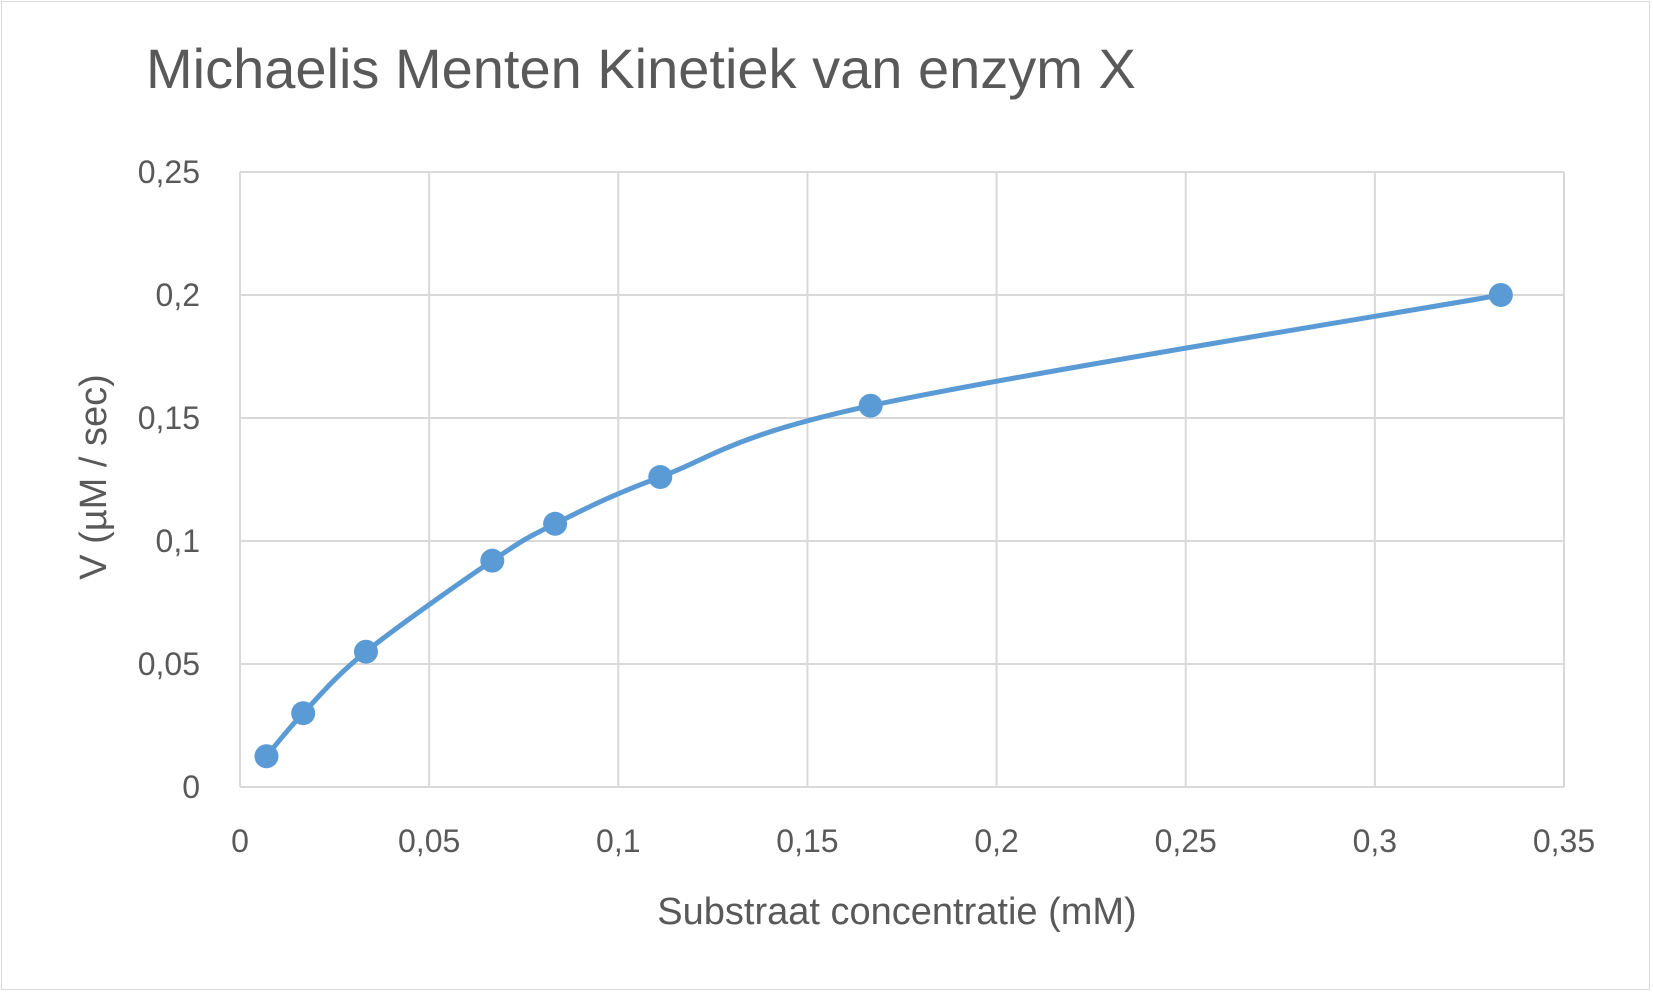 The image size is (1653, 993). What do you see at coordinates (169, 418) in the screenshot?
I see `y-tick-label: 0,15` at bounding box center [169, 418].